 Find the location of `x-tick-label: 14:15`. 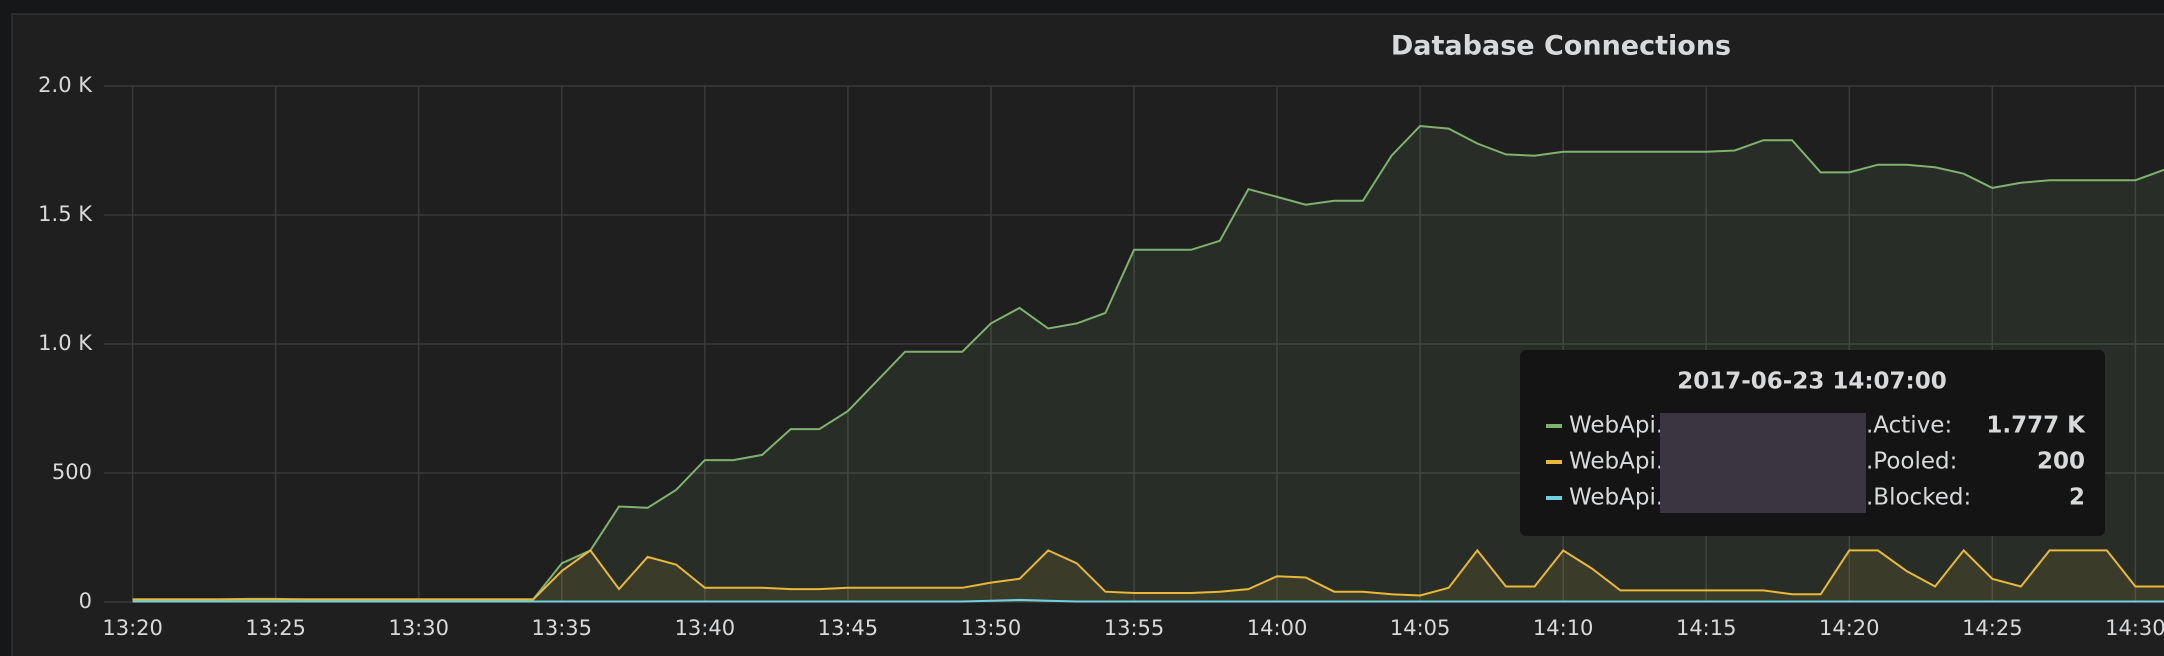

x-tick-label: 14:15 is located at coordinates (1706, 628).